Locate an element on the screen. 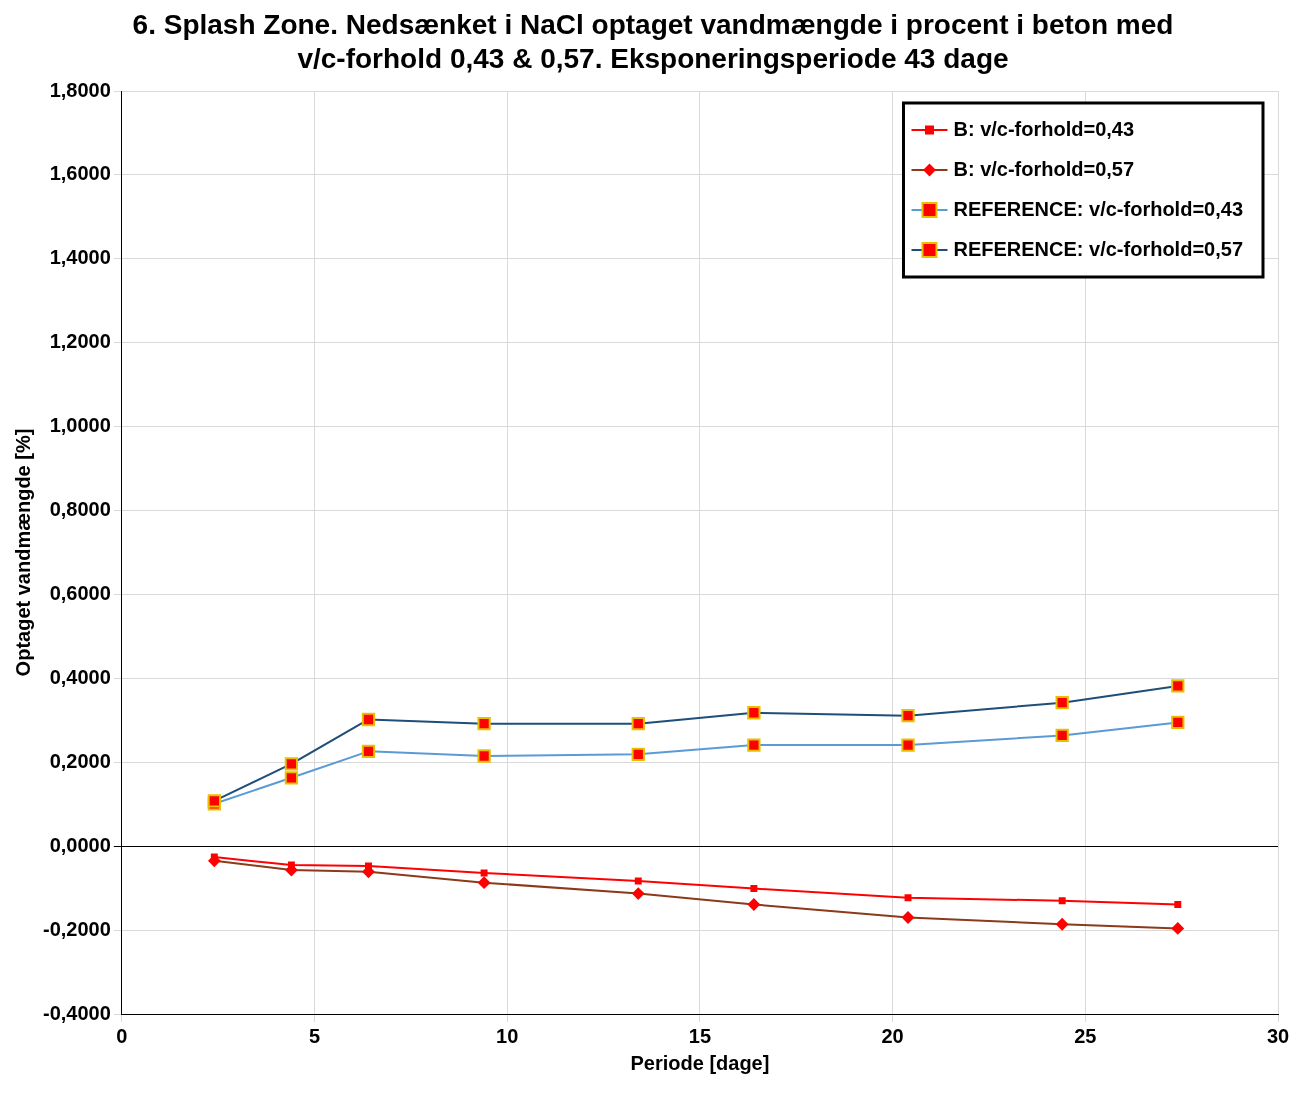 This screenshot has width=1306, height=1093. x-tick-label: 5 is located at coordinates (314, 1035).